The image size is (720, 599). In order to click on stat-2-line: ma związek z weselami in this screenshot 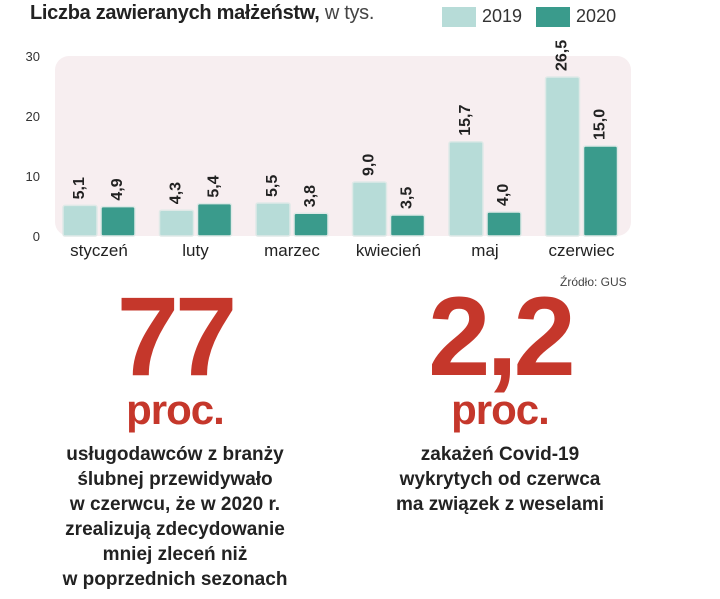, I will do `click(500, 504)`.